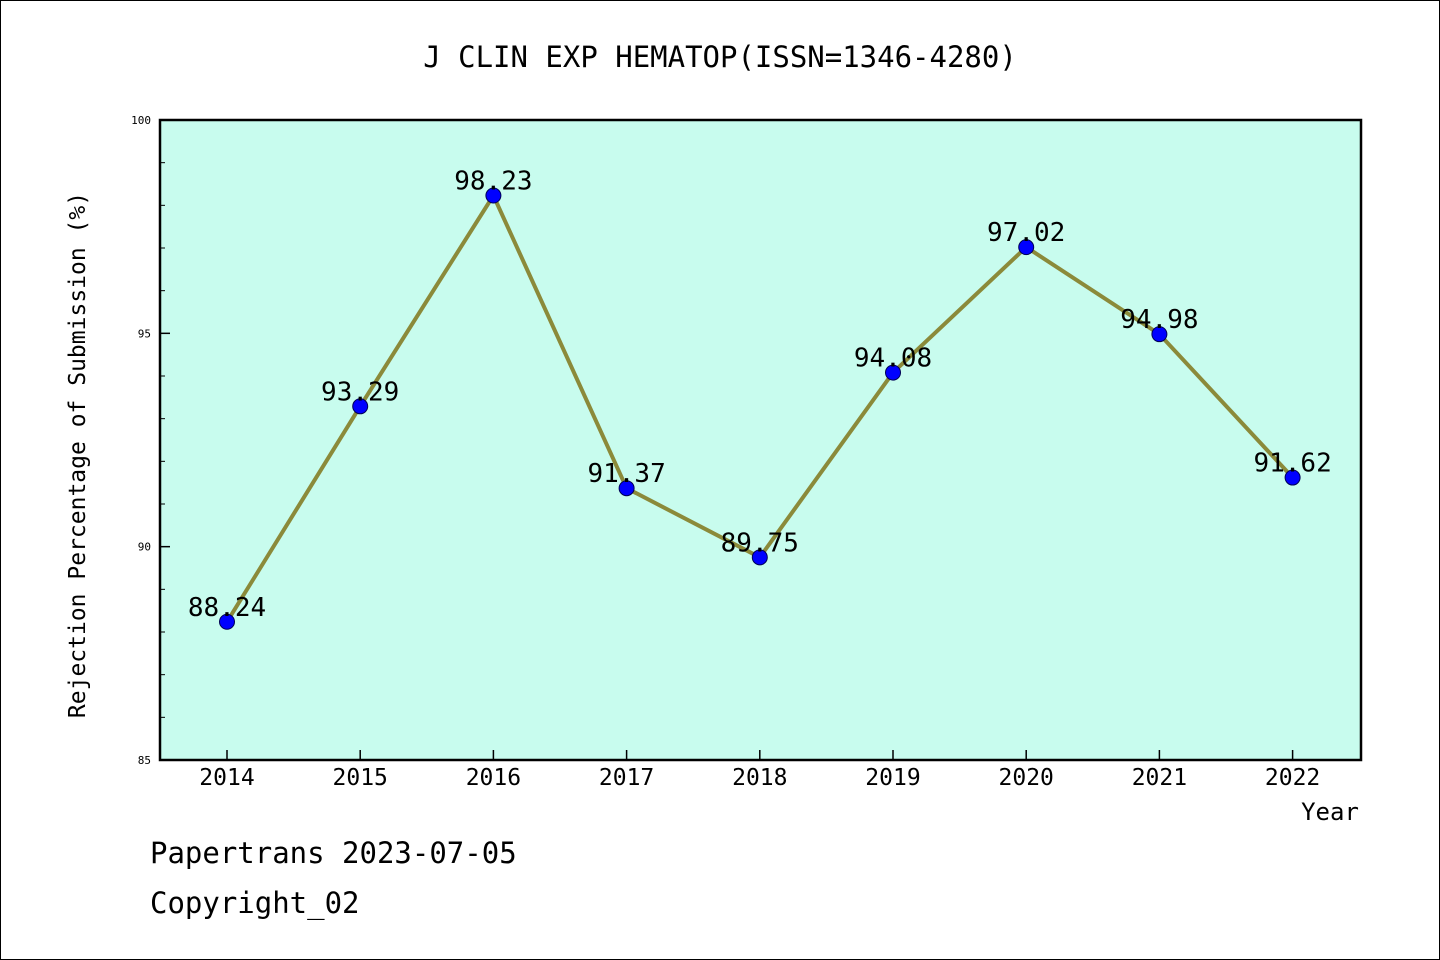 The width and height of the screenshot is (1440, 960). Describe the element at coordinates (144, 760) in the screenshot. I see `y-tick-label: 85` at that location.